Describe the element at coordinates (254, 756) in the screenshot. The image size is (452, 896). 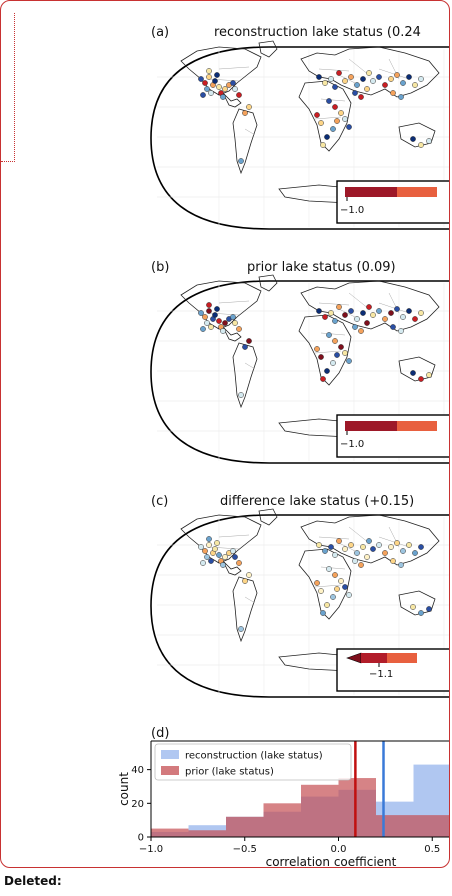
I see `legend-entry: reconstruction (lake status)` at that location.